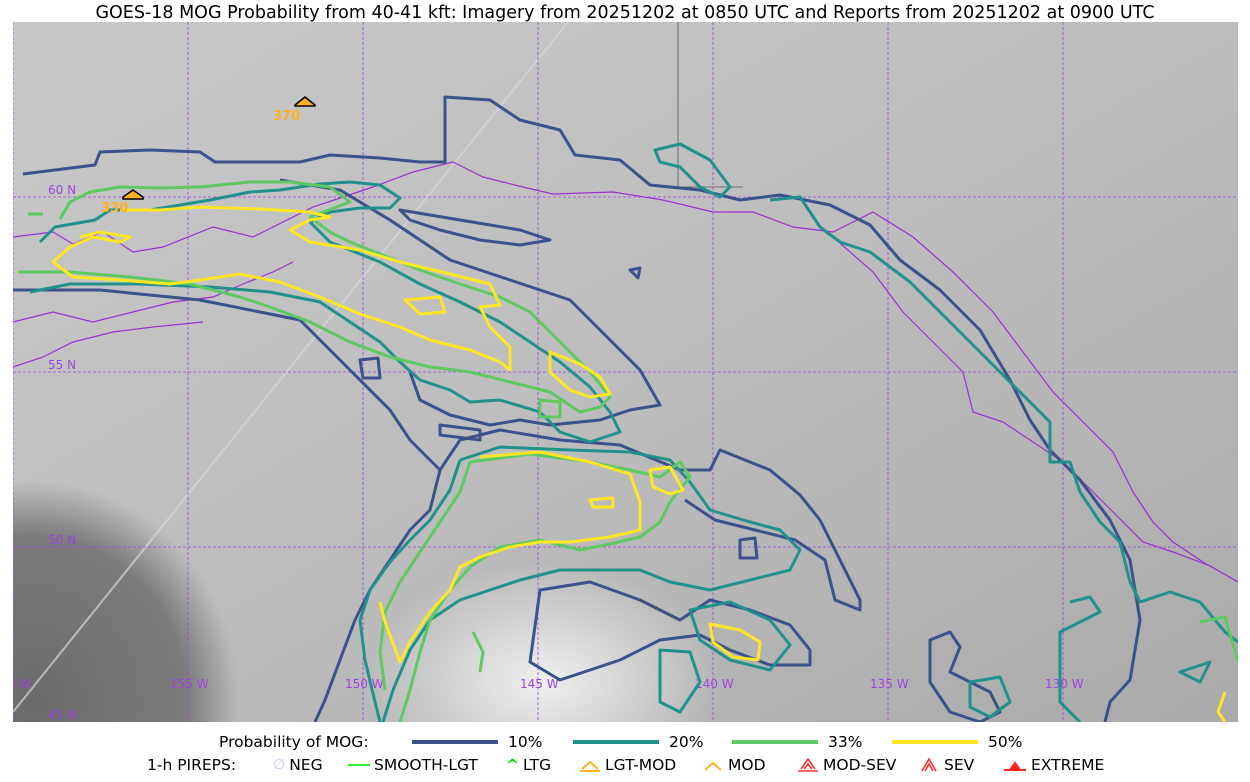  What do you see at coordinates (305, 101) in the screenshot?
I see `mod-turbulence-icon` at bounding box center [305, 101].